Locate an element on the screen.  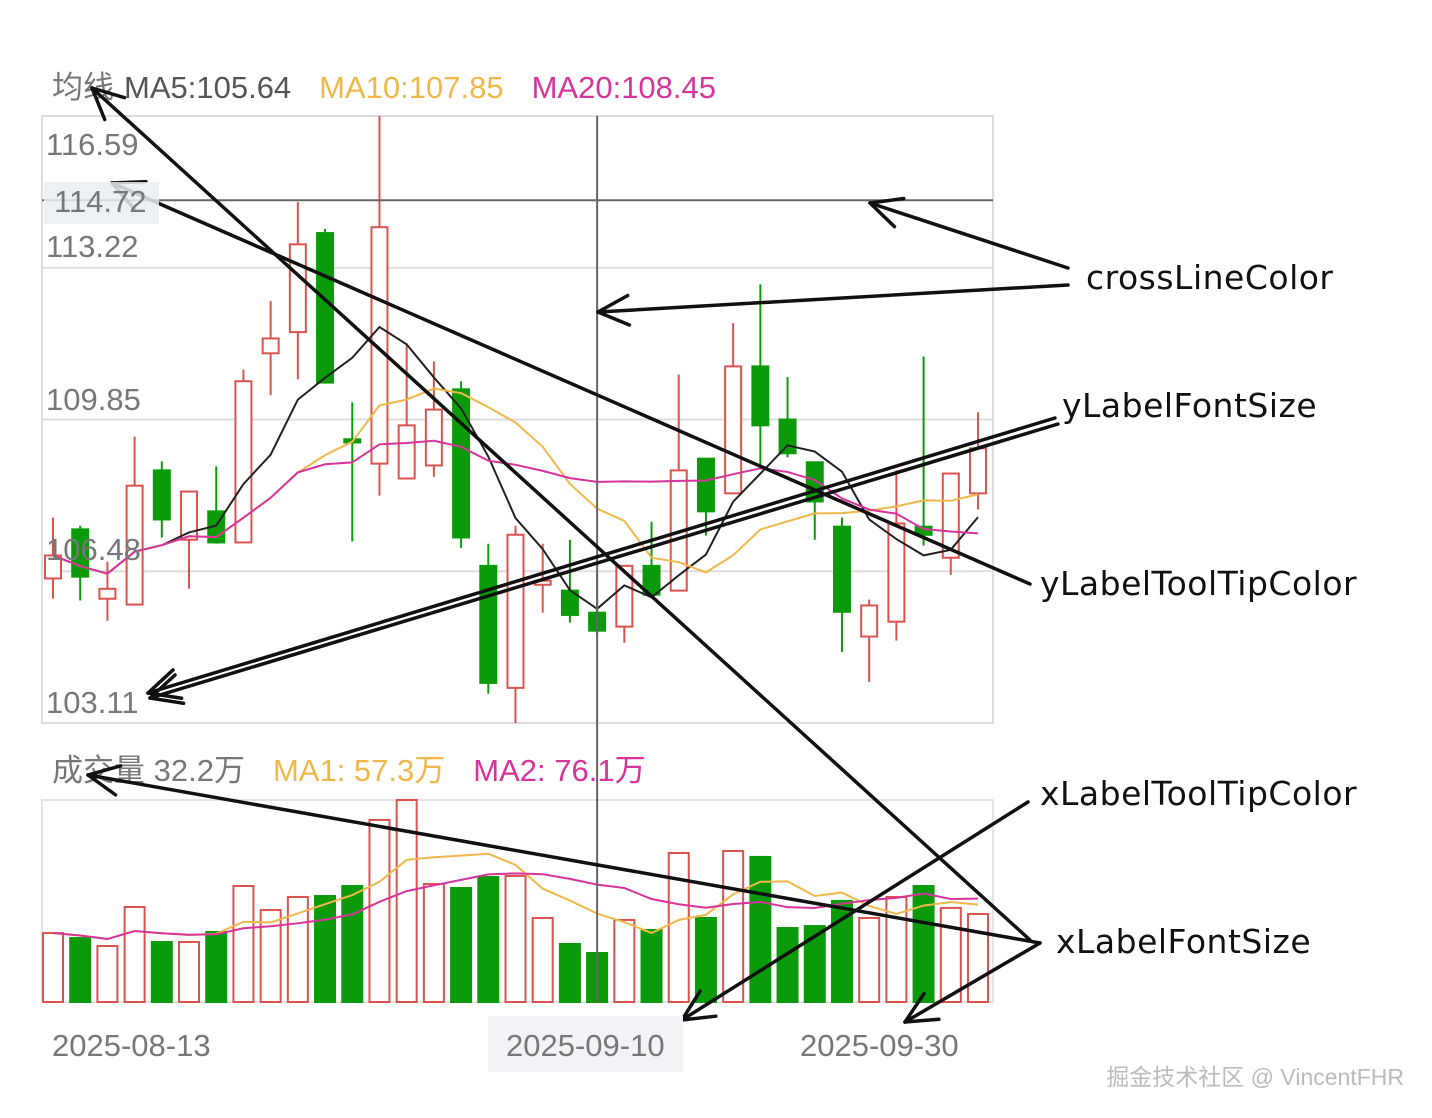
annotation-x-label-font-size: xLabelFontSize is located at coordinates (1184, 941).